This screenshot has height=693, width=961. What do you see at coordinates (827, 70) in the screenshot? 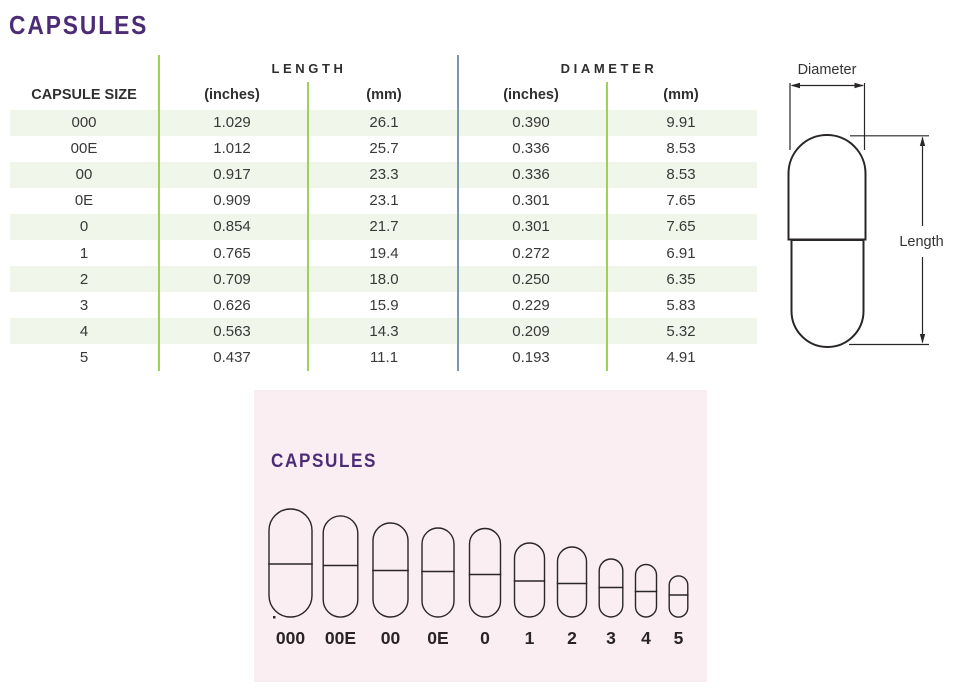
I see `svg-text: Diameter` at bounding box center [827, 70].